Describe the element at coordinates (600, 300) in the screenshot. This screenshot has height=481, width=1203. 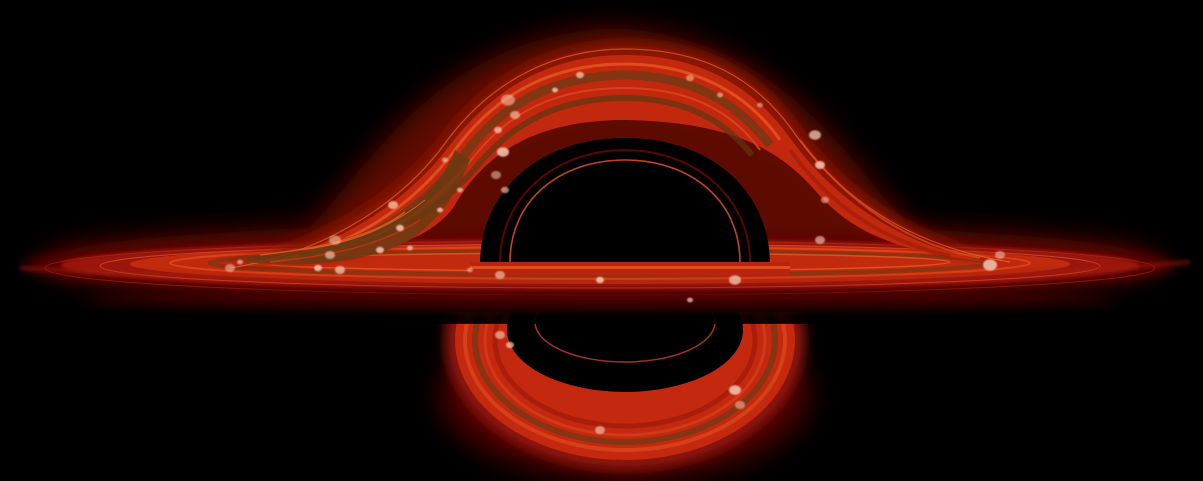
I see `disk-underside-glow` at that location.